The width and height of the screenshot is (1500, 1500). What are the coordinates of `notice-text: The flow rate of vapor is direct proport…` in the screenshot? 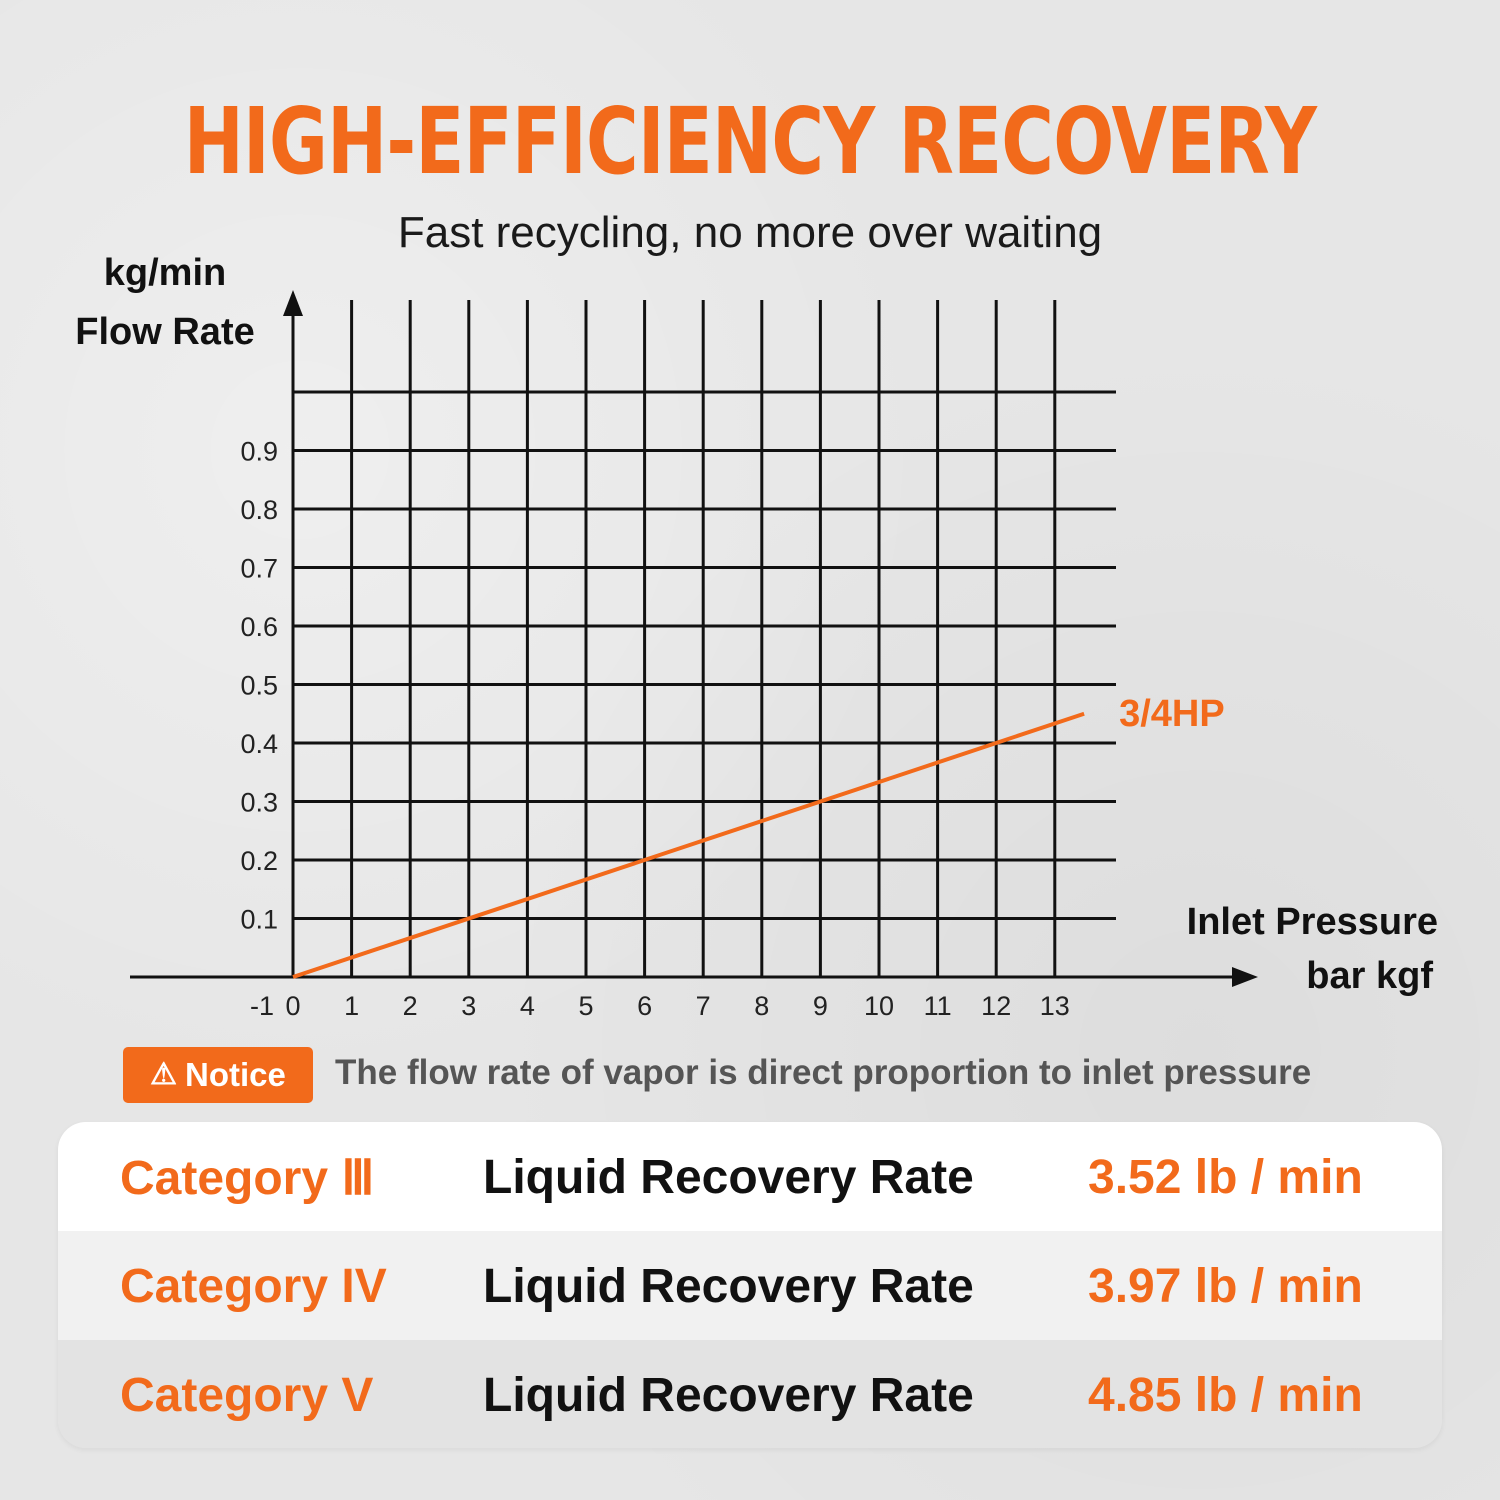 It's located at (823, 1072).